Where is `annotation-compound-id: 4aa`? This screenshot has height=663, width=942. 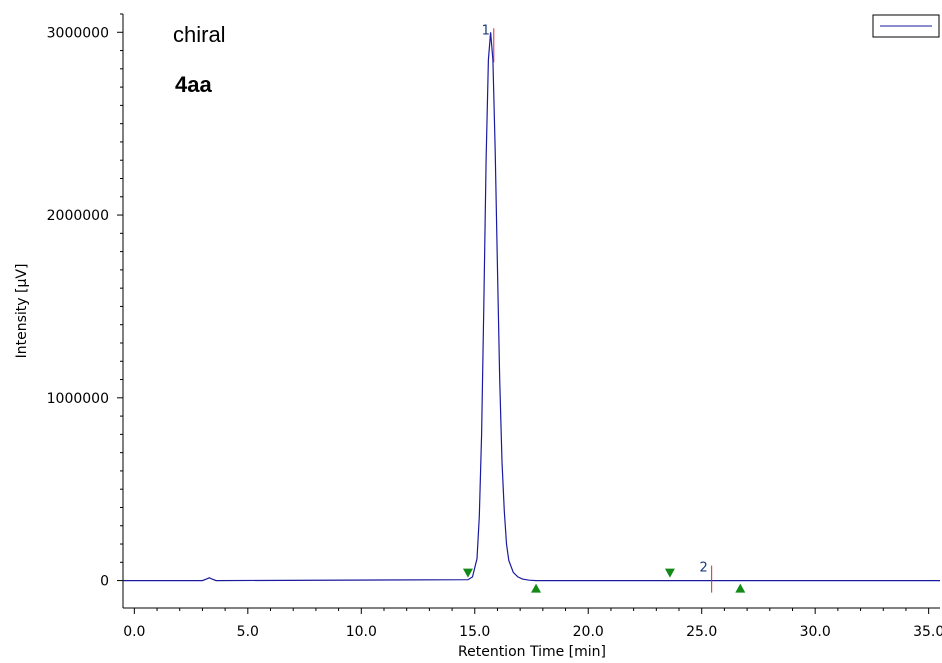
annotation-compound-id: 4aa is located at coordinates (193, 84).